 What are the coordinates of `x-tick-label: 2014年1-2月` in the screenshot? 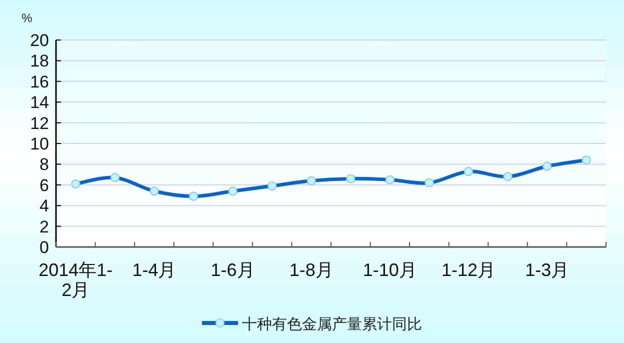 It's located at (75, 280).